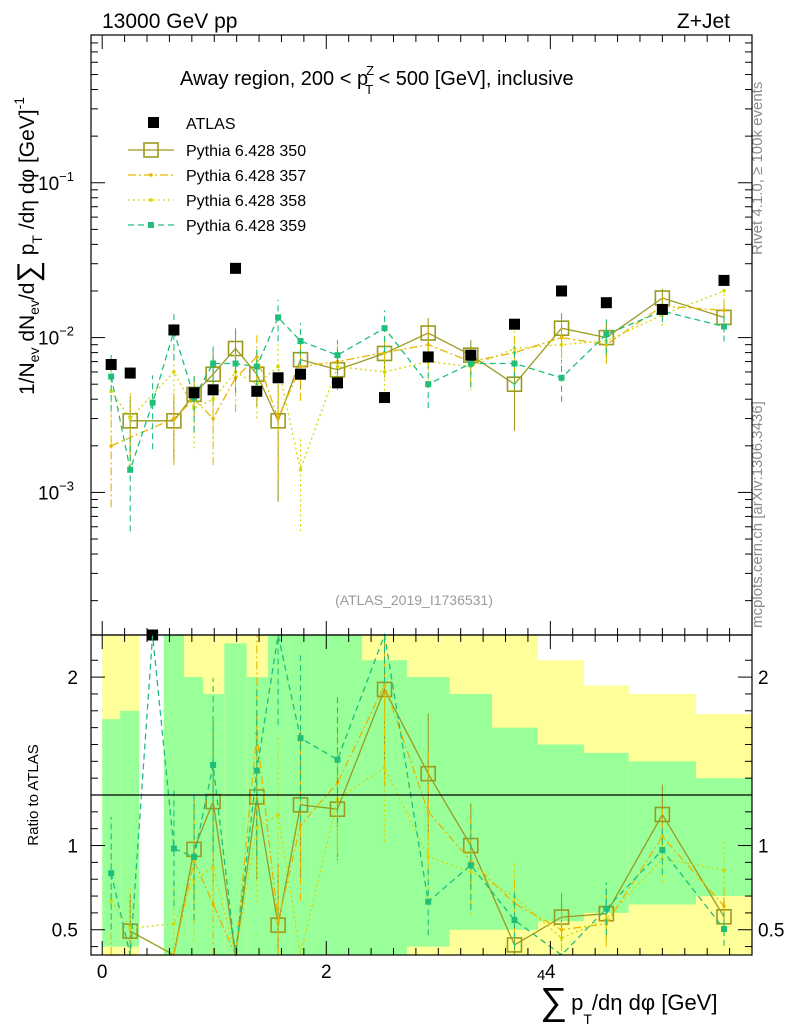 This screenshot has width=786, height=1024. Describe the element at coordinates (326, 972) in the screenshot. I see `x-tick-label: 2` at that location.